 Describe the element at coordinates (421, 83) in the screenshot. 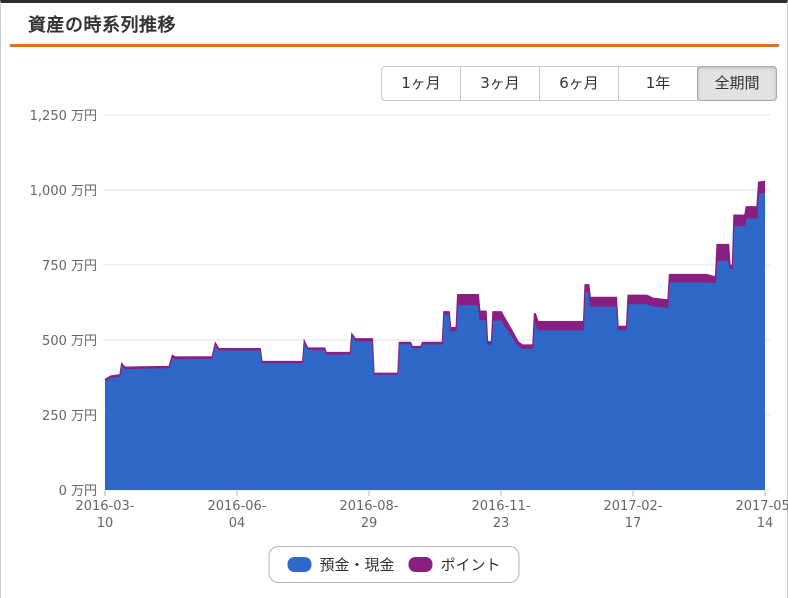

I see `range-button-1month: 1ヶ月` at that location.